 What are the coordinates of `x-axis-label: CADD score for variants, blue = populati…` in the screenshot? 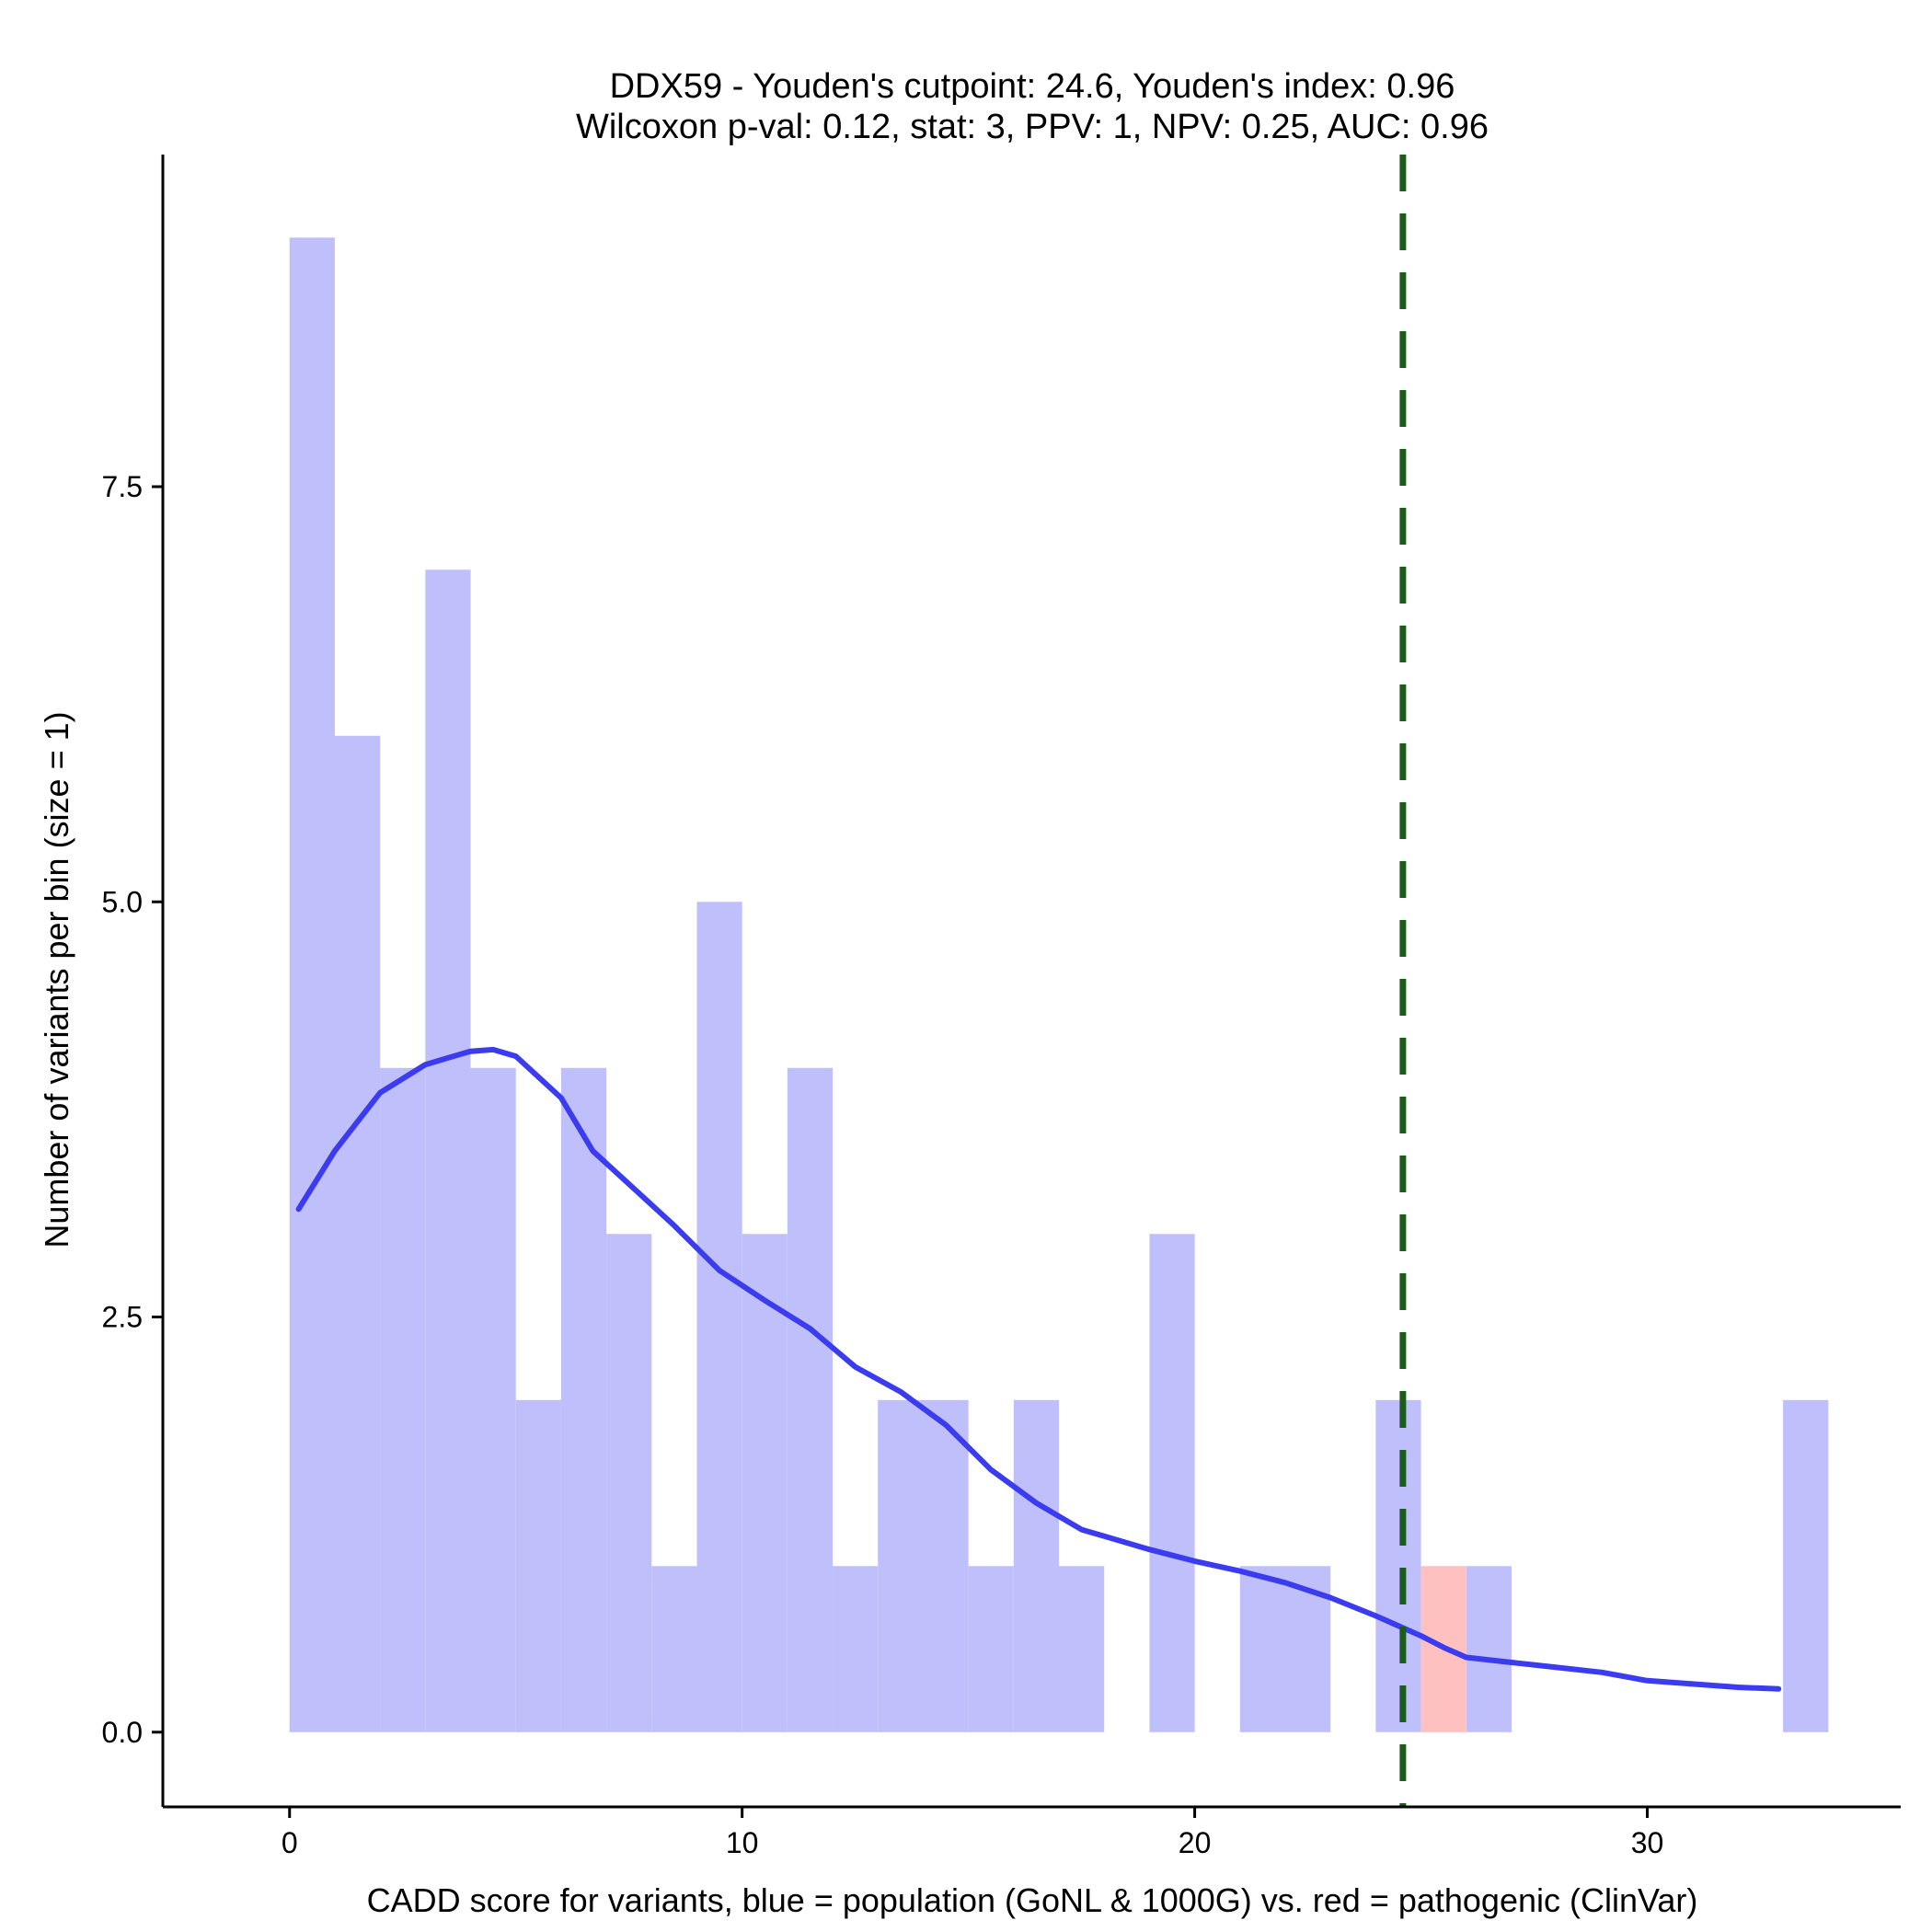 It's located at (1032, 1900).